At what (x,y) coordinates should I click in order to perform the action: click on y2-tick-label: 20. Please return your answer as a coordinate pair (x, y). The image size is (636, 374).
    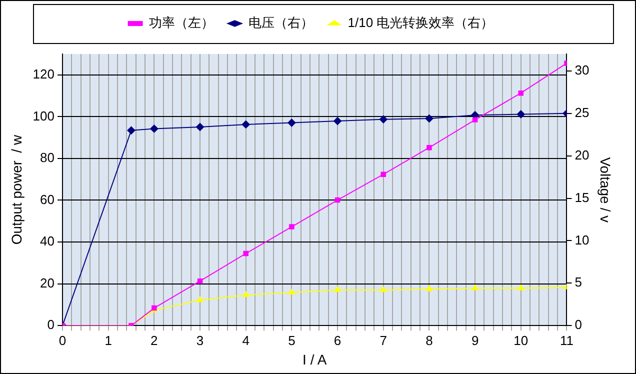
    Looking at the image, I should click on (582, 154).